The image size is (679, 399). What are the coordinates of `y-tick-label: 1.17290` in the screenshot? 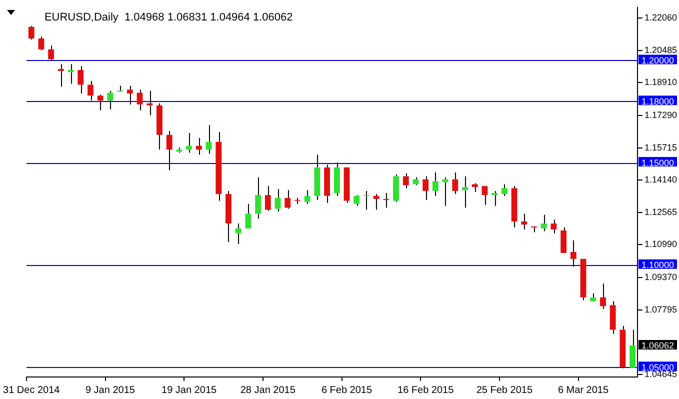 It's located at (661, 115).